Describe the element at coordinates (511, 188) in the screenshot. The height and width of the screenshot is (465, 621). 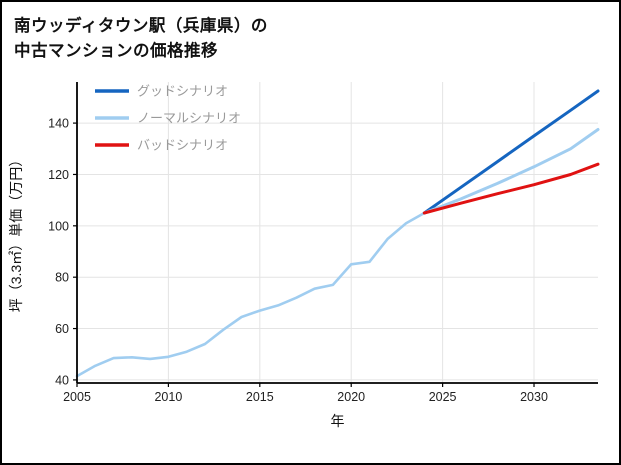
I see `series-line-bad-scenario` at that location.